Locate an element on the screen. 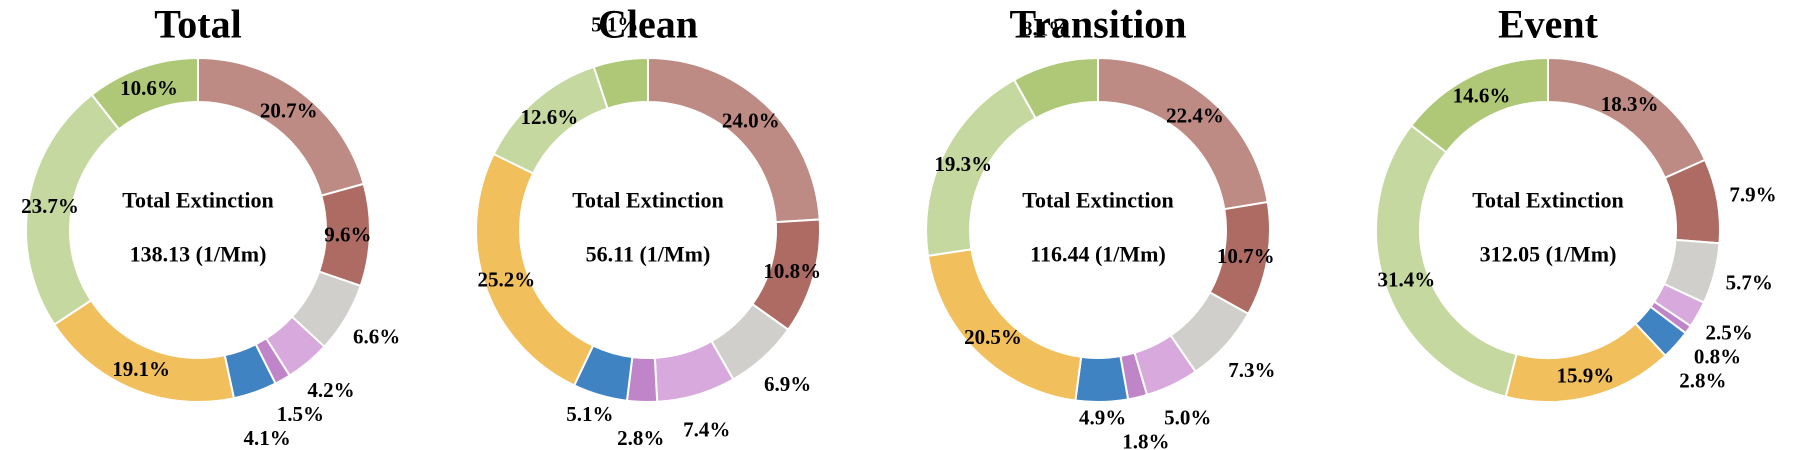  slice-percent-label: 20.5% is located at coordinates (993, 337).